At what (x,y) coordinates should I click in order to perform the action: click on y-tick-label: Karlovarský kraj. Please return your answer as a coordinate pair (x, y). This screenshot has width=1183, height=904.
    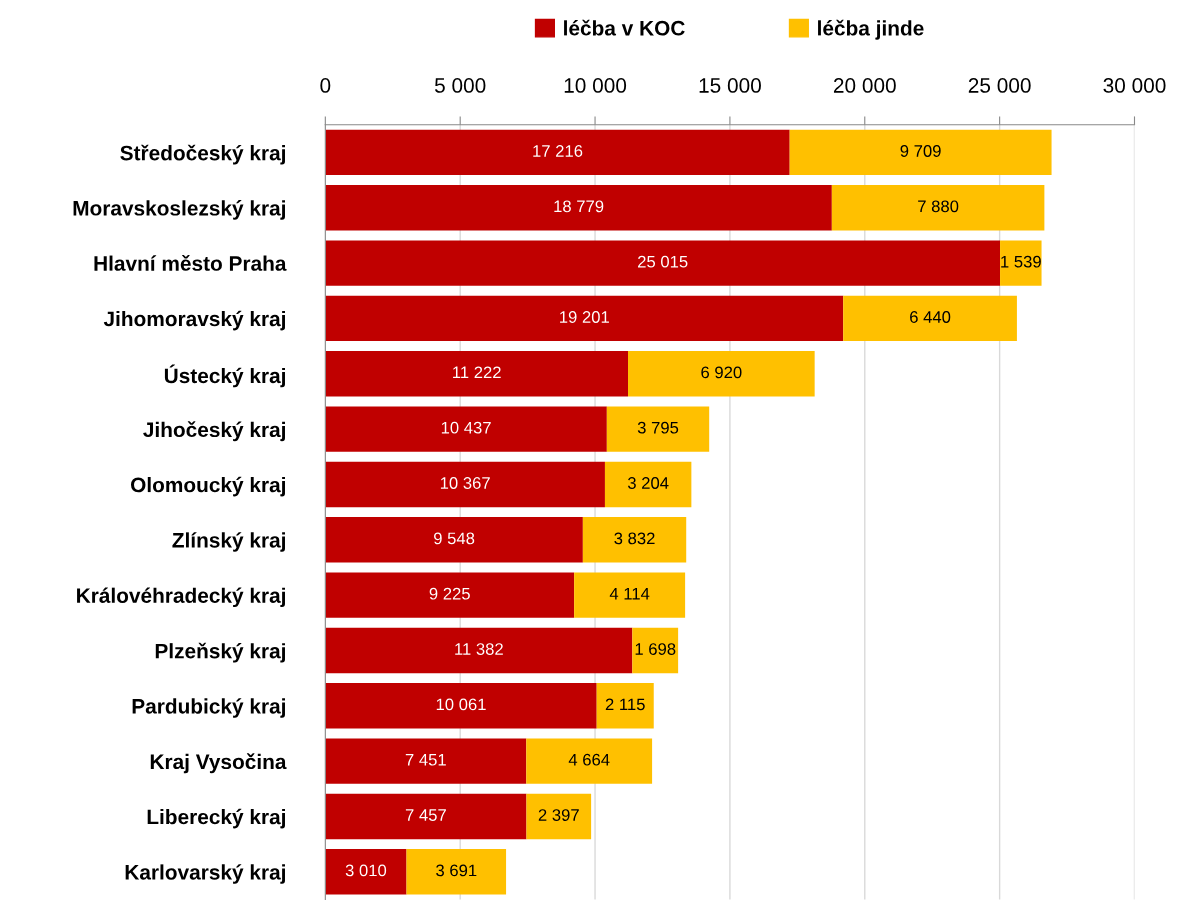
    Looking at the image, I should click on (205, 874).